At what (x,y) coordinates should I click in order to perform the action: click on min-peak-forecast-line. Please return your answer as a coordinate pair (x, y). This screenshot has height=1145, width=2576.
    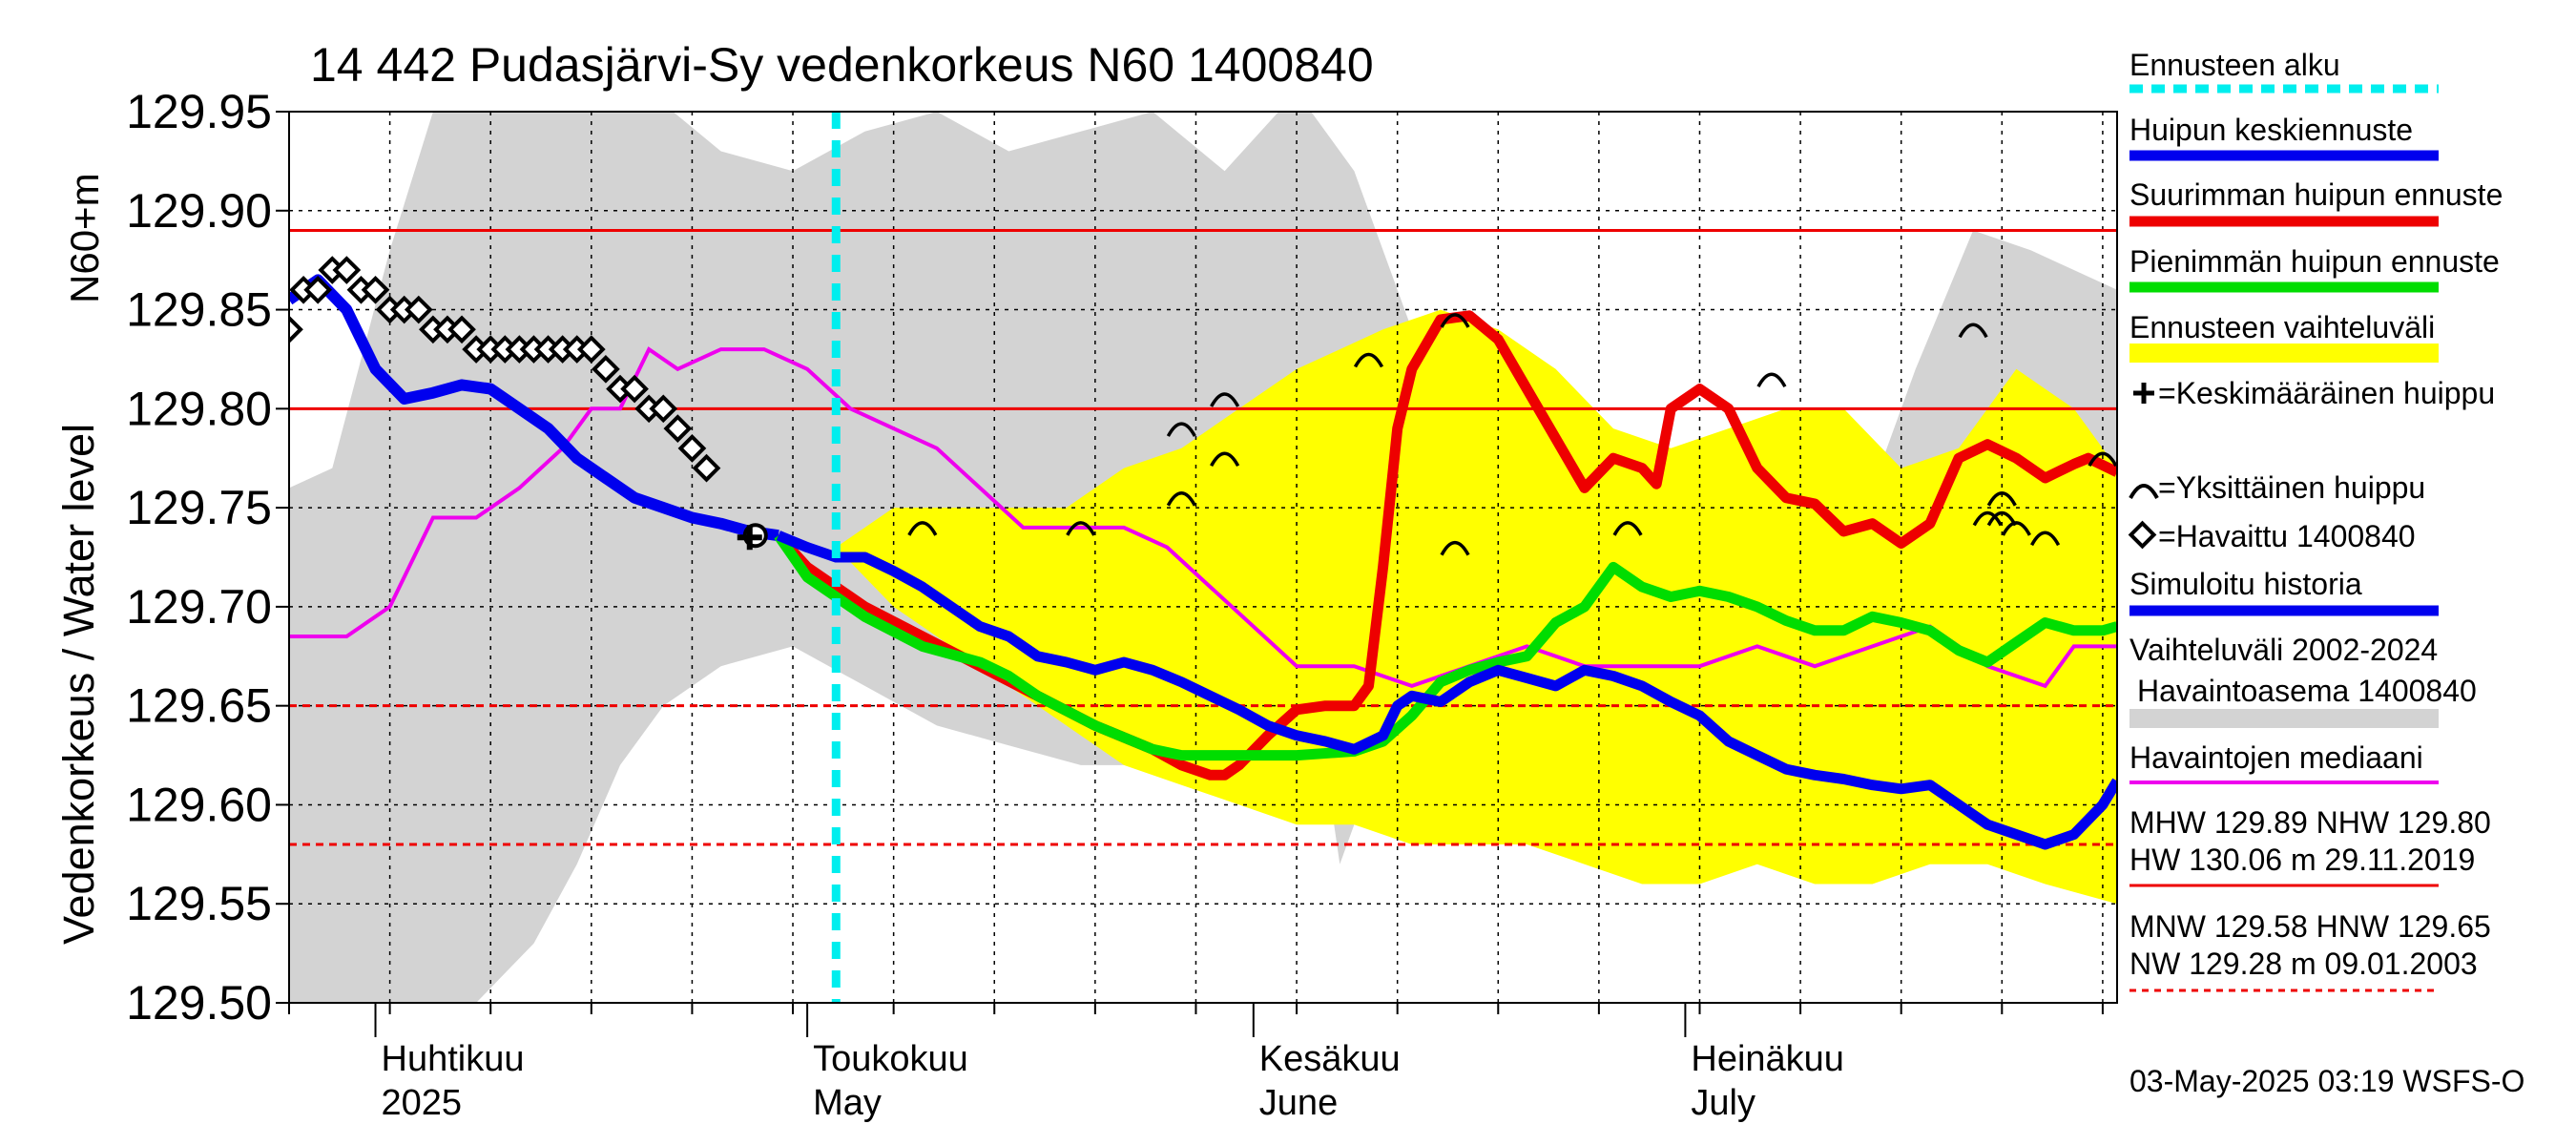
    Looking at the image, I should click on (1445, 646).